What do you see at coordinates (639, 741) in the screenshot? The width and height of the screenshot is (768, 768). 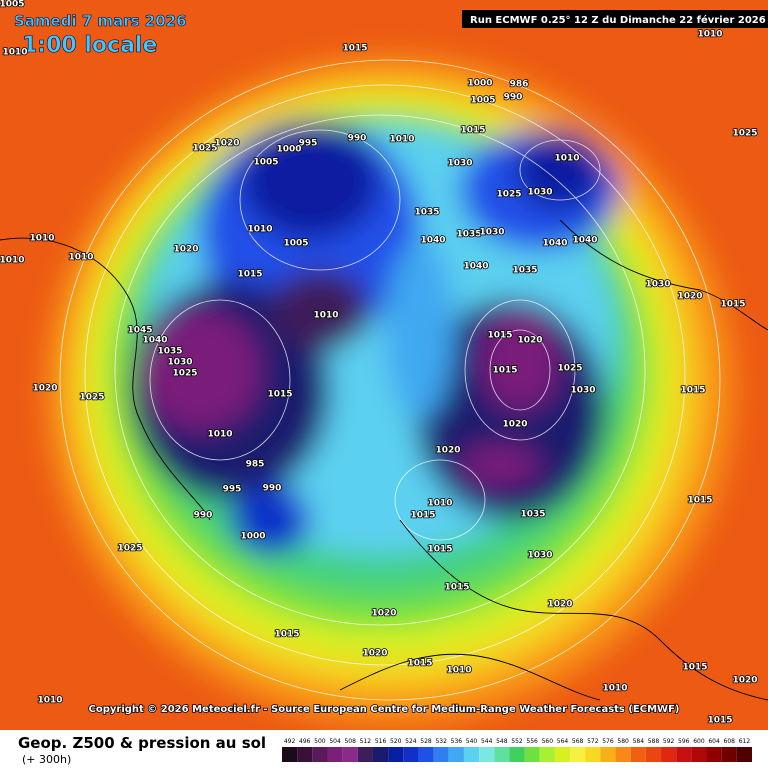 I see `colorbar-label: 584` at bounding box center [639, 741].